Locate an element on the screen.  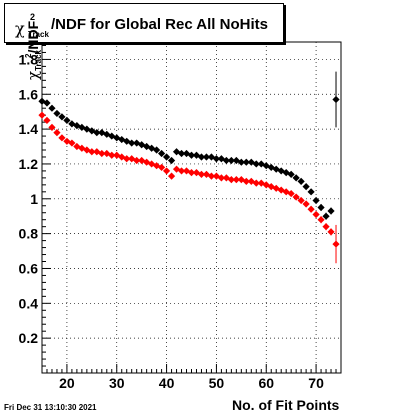
y-axis-text: /NDF is located at coordinates (33, 37).